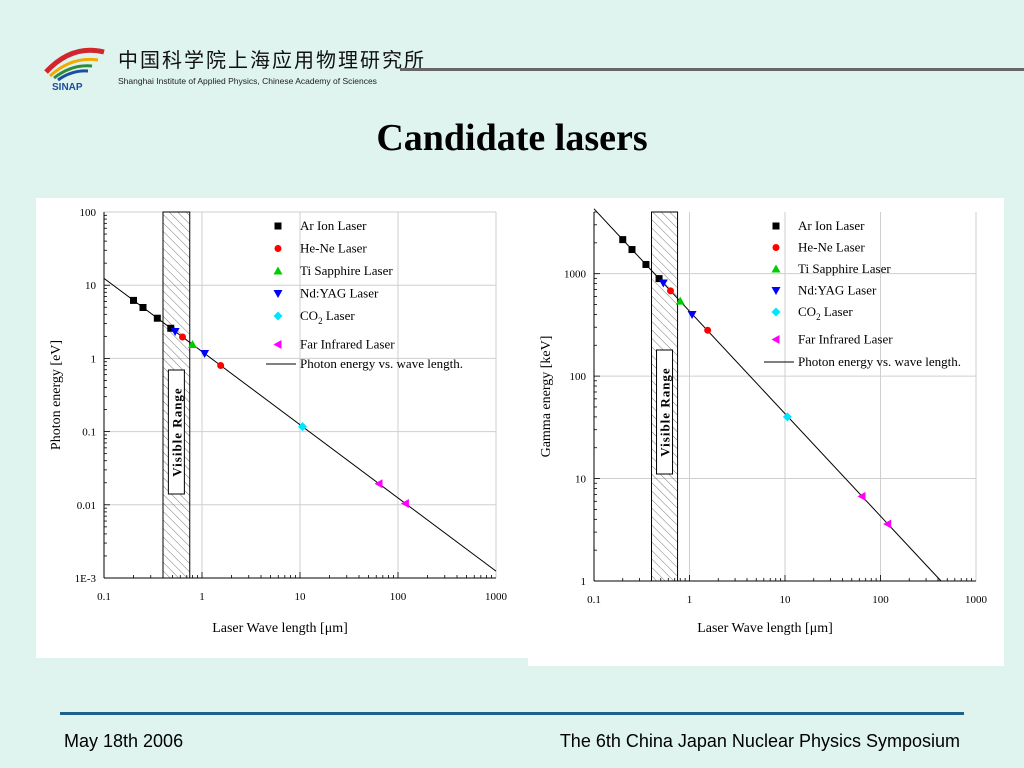  Describe the element at coordinates (56, 395) in the screenshot. I see `y-axis-label: Photon energy [eV]` at that location.